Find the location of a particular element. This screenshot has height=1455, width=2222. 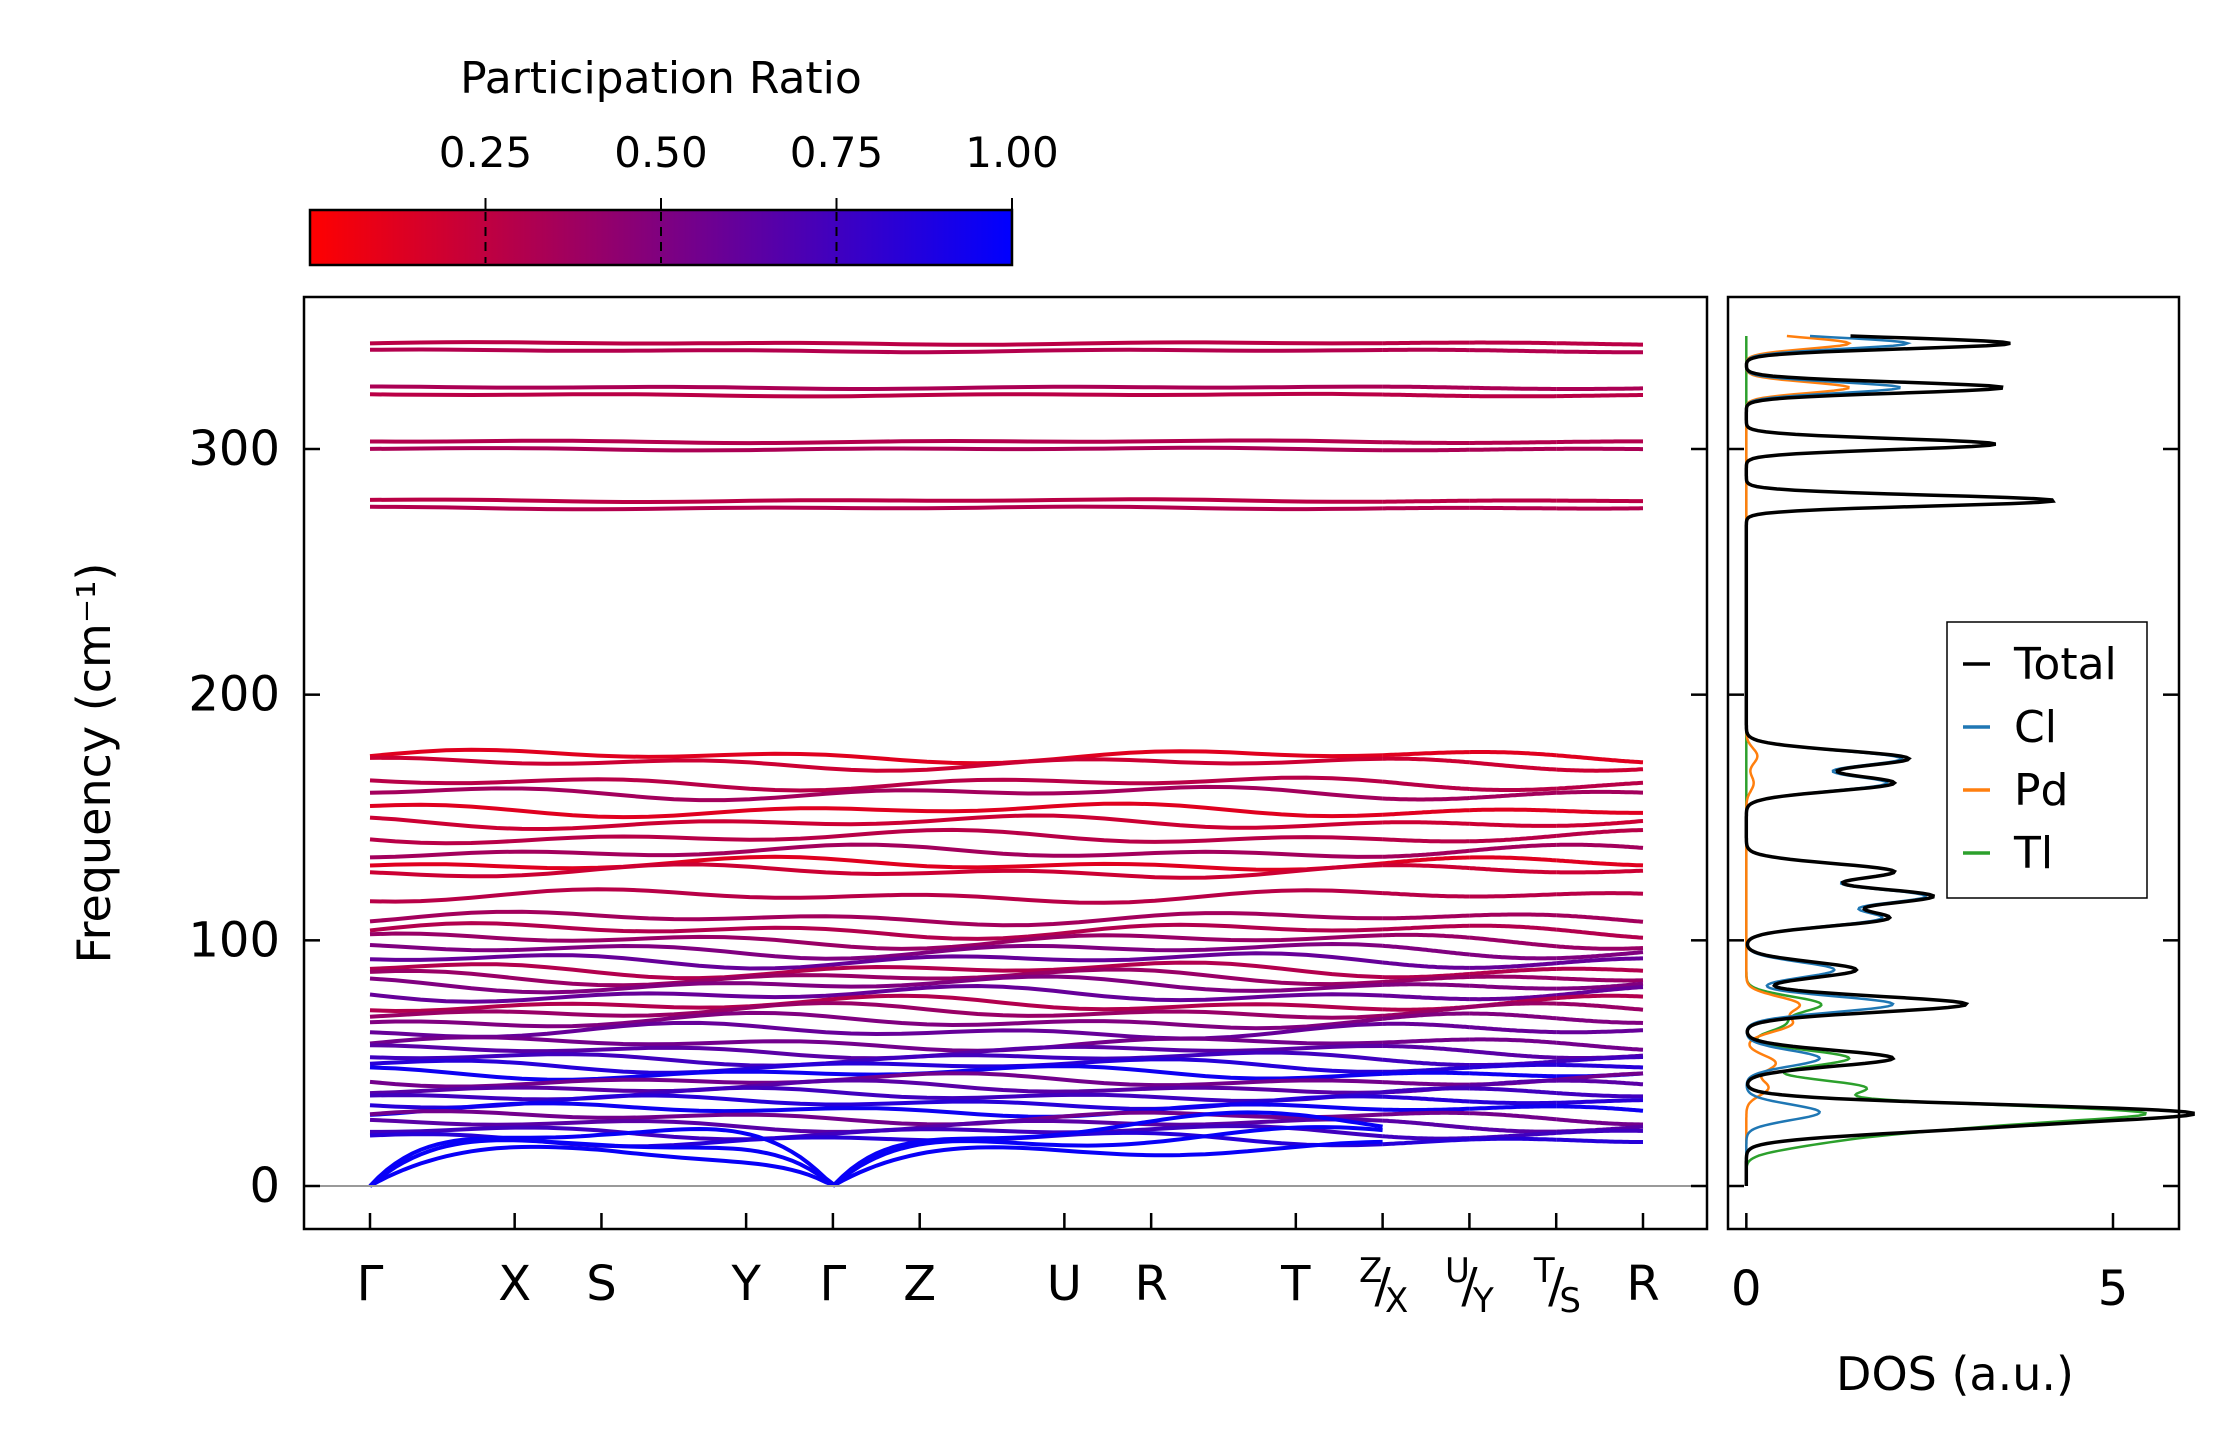

dos-x-axis-label: DOS (a.u.) is located at coordinates (1955, 1374).